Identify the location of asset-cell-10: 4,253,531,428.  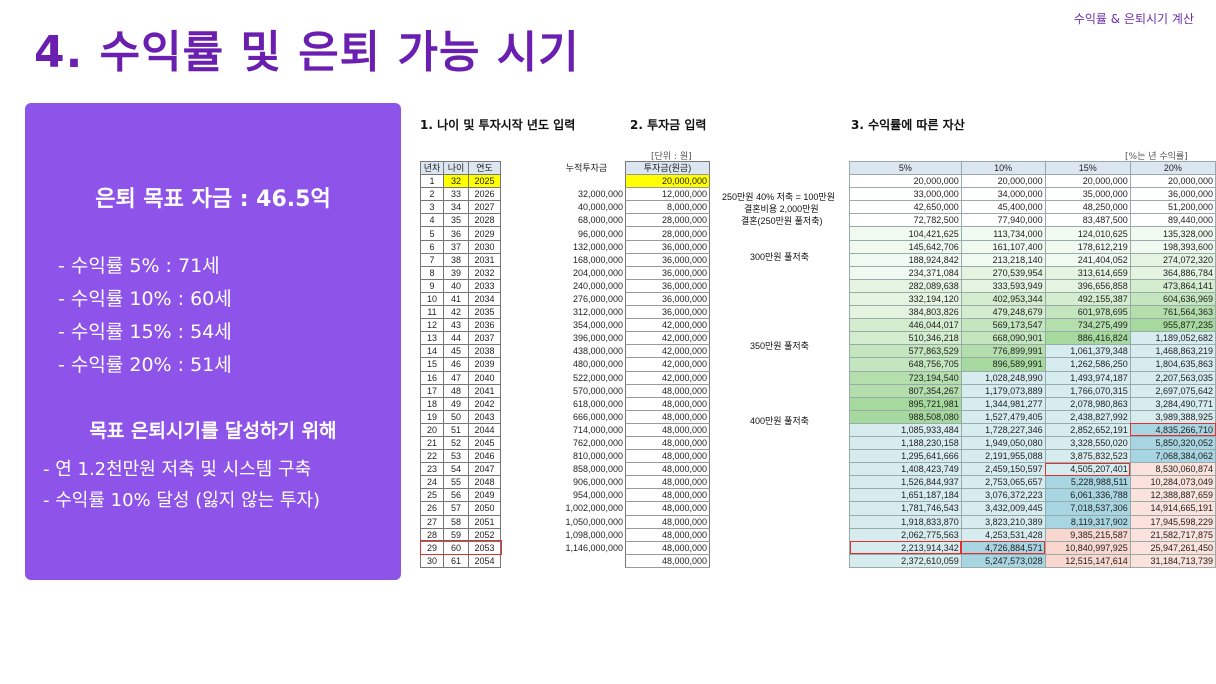
(1003, 534).